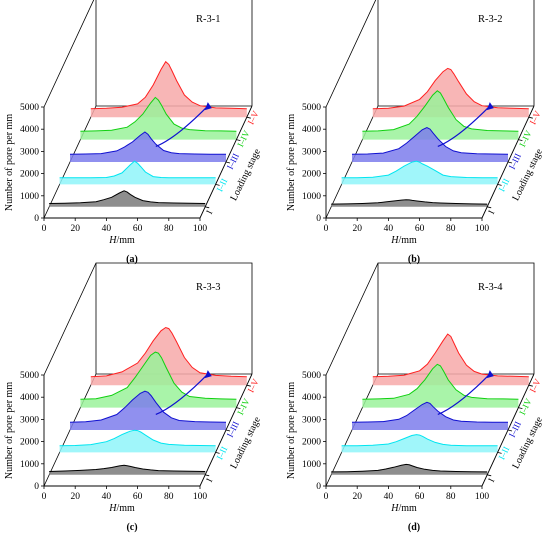  Describe the element at coordinates (132, 259) in the screenshot. I see `panel-label: (a)` at that location.